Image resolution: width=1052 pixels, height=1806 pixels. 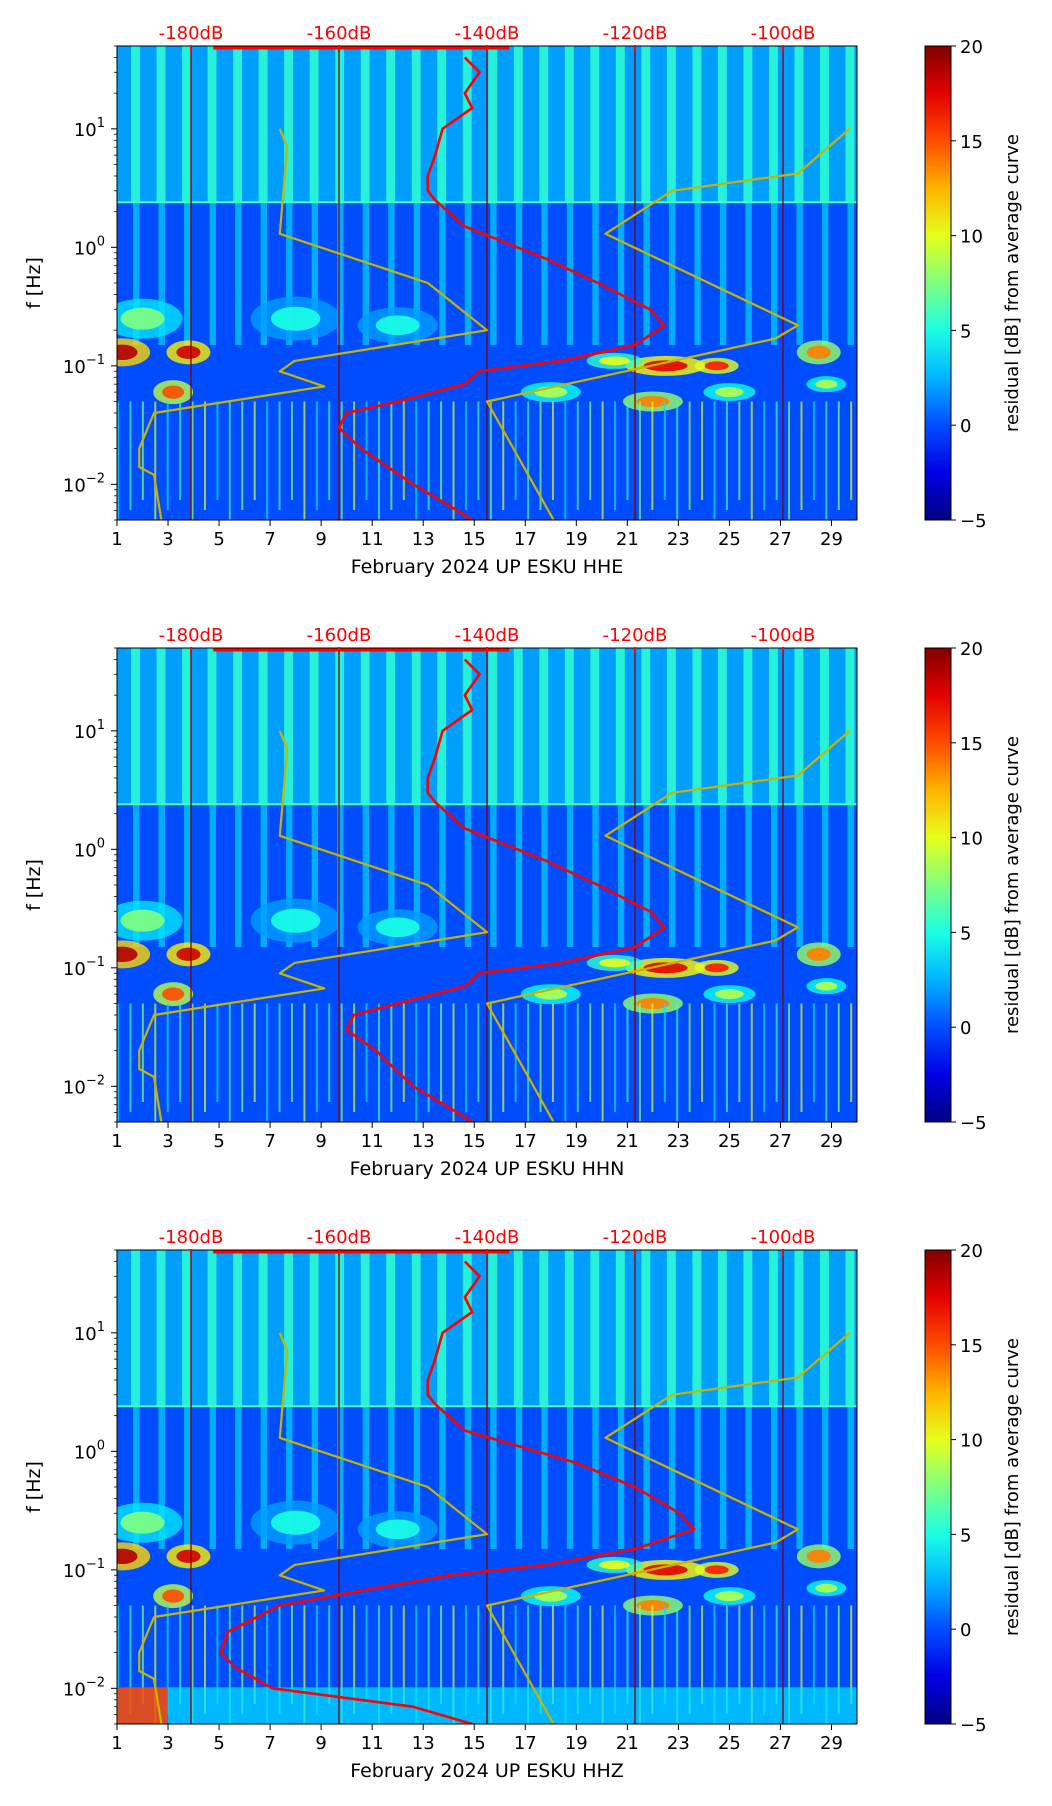 What do you see at coordinates (487, 1169) in the screenshot?
I see `x-axis-label: February 2024 UP ESKU HHN` at bounding box center [487, 1169].